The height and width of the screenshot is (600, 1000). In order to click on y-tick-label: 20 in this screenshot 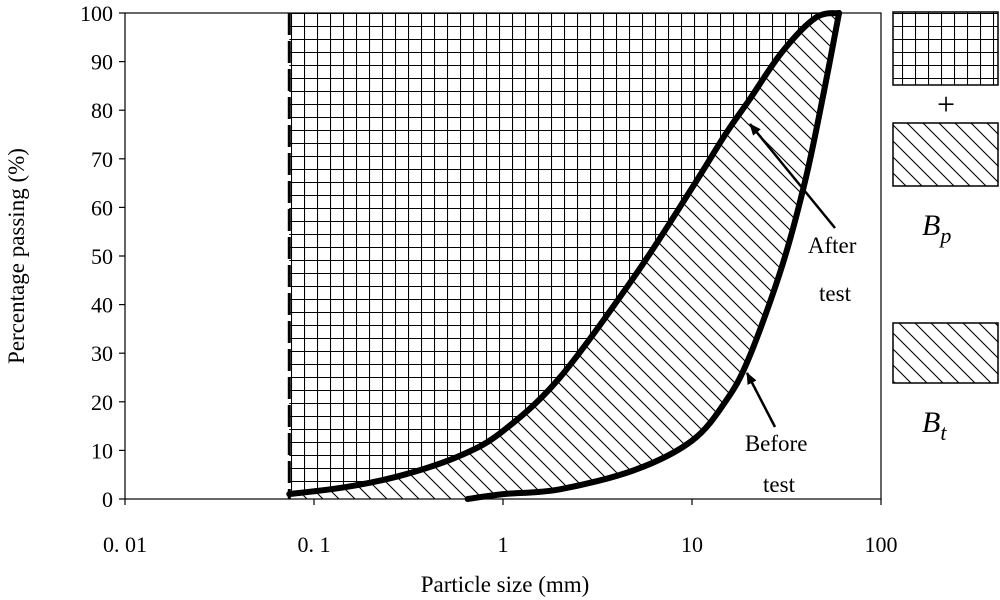, I will do `click(102, 402)`.